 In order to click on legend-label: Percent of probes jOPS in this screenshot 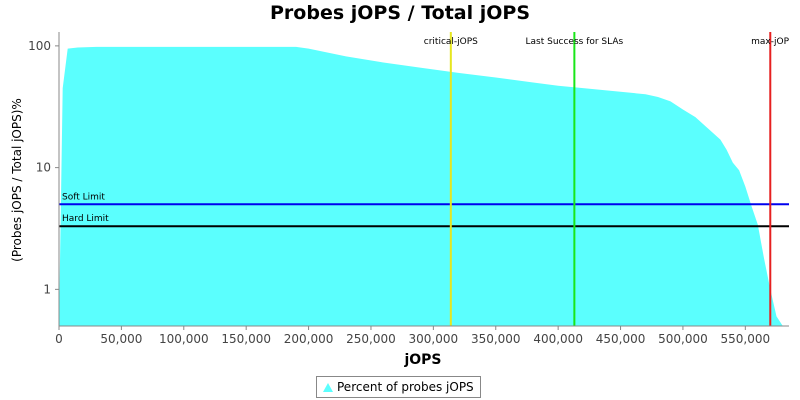, I will do `click(405, 387)`.